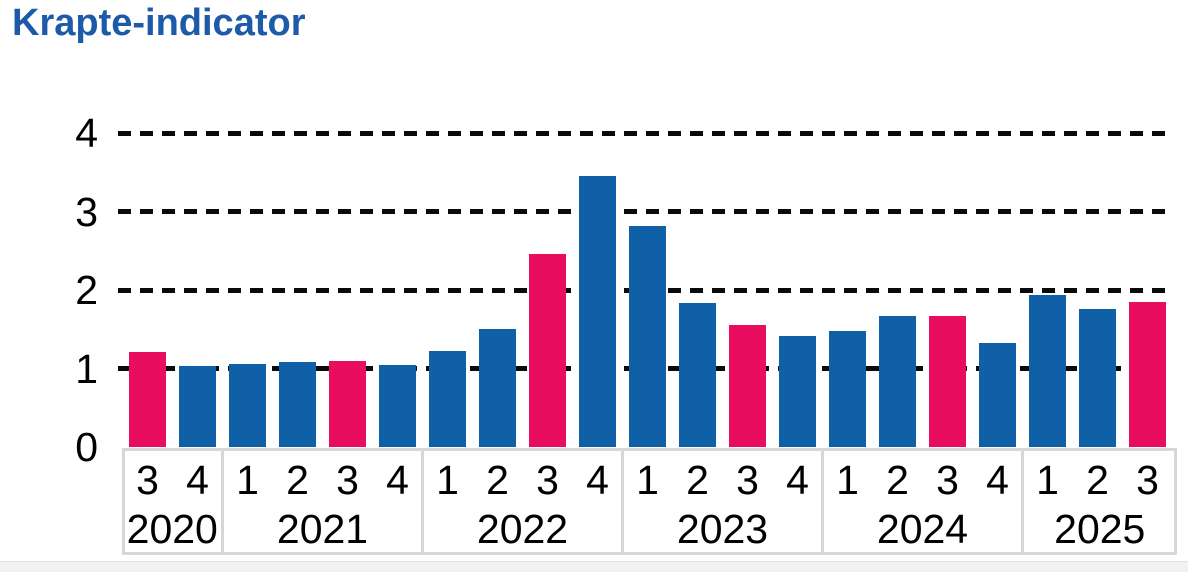  Describe the element at coordinates (322, 529) in the screenshot. I see `x-year-label-2021: 2021` at that location.